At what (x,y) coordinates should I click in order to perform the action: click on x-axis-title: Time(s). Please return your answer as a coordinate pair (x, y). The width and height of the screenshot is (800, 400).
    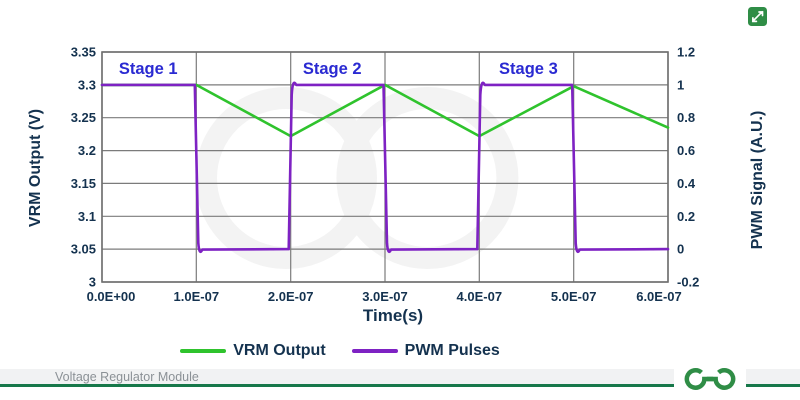
    Looking at the image, I should click on (393, 315).